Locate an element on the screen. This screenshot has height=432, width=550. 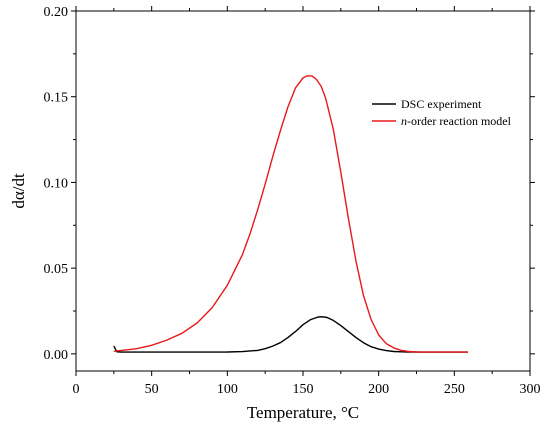
x-tick-label: 250 is located at coordinates (454, 389).